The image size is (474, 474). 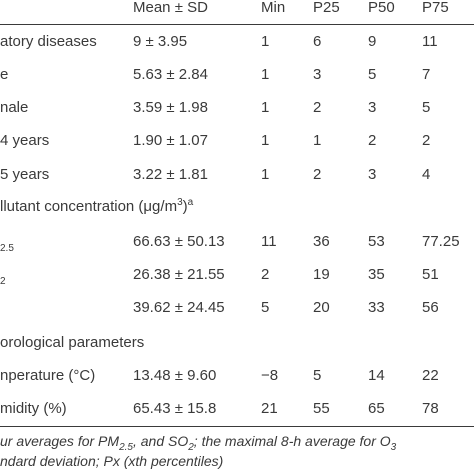 I want to click on header-p50: P50, so click(x=381, y=8).